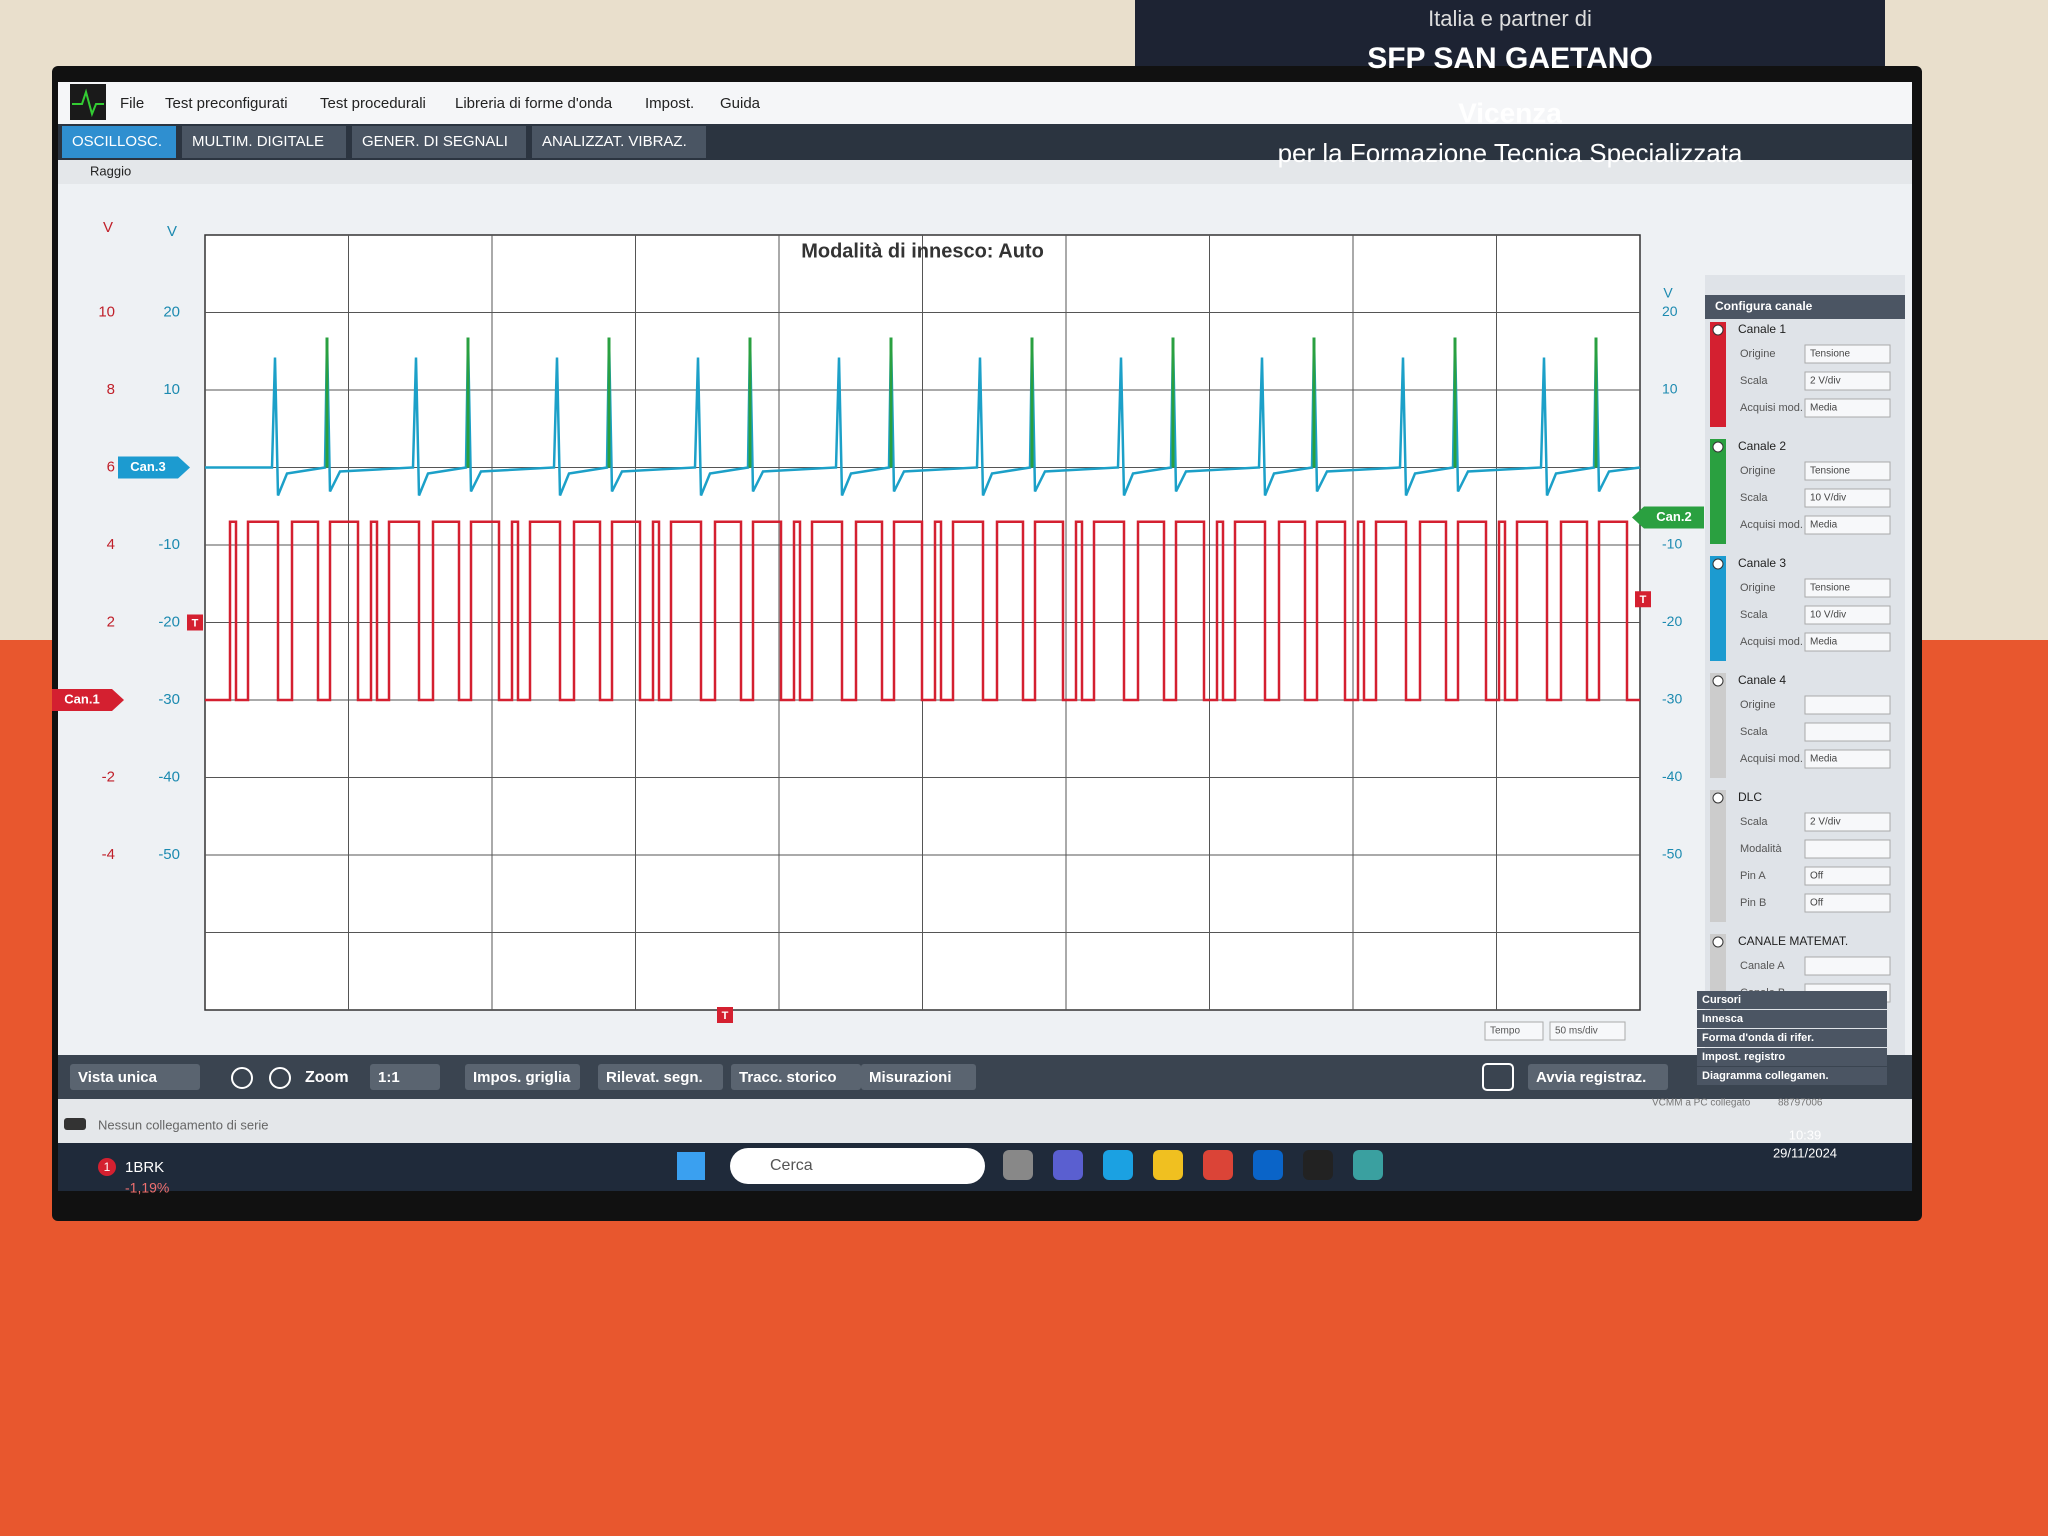 The width and height of the screenshot is (2048, 1536). I want to click on menu-item: Test procedurali, so click(373, 103).